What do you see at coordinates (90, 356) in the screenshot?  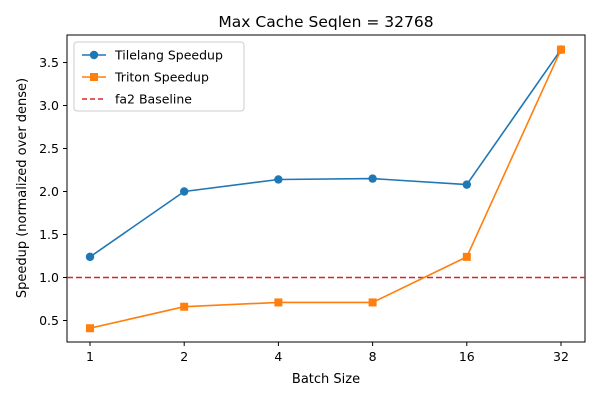 I see `x-tick-label-1: 1` at bounding box center [90, 356].